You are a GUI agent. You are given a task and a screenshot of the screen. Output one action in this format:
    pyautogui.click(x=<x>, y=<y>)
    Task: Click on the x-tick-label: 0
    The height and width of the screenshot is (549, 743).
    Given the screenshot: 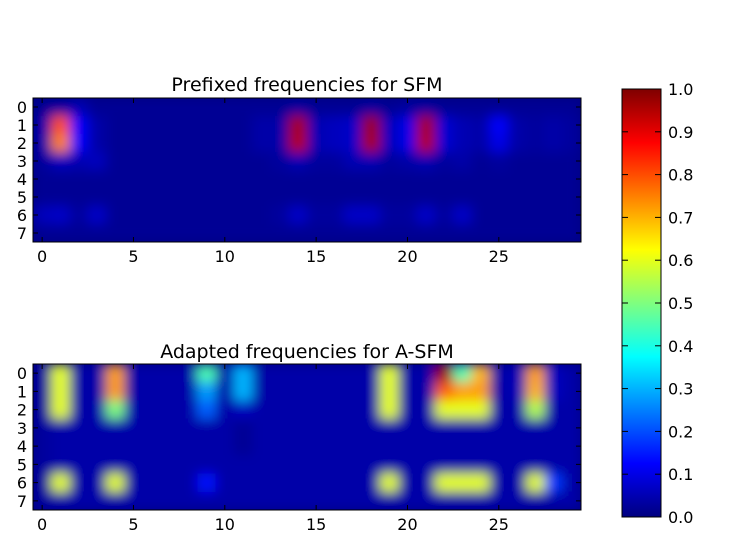 What is the action you would take?
    pyautogui.click(x=42, y=256)
    